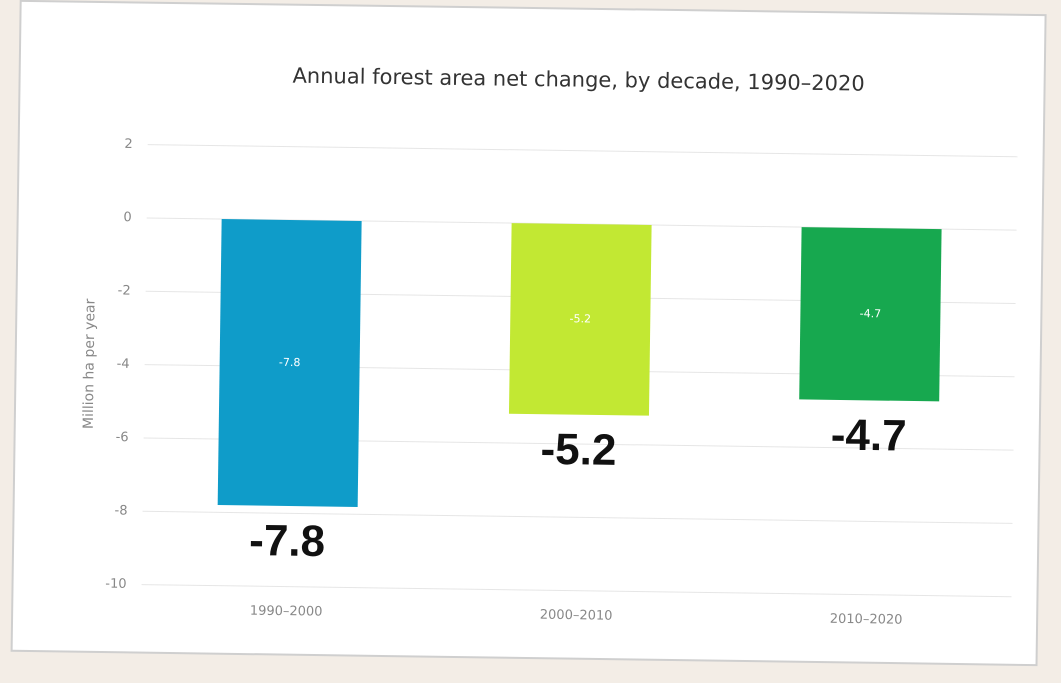 Image resolution: width=1061 pixels, height=683 pixels. Describe the element at coordinates (123, 364) in the screenshot. I see `y-tick-label: -4` at that location.